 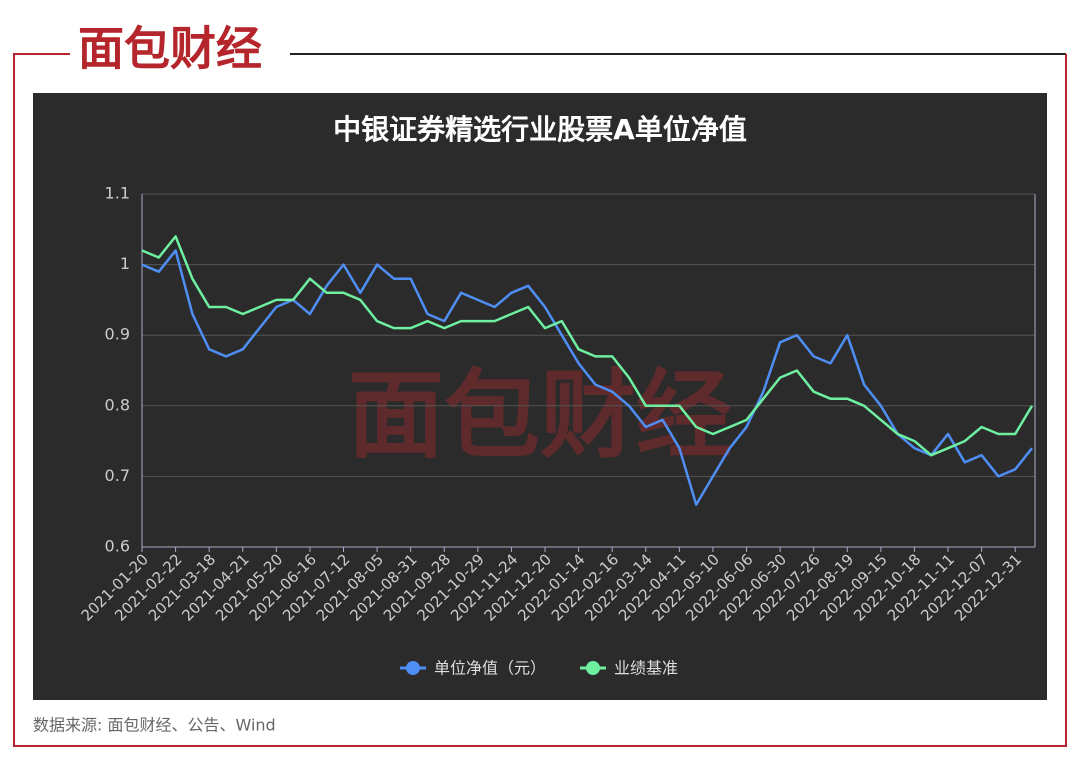 I want to click on logo: 面包财经, so click(x=170, y=49).